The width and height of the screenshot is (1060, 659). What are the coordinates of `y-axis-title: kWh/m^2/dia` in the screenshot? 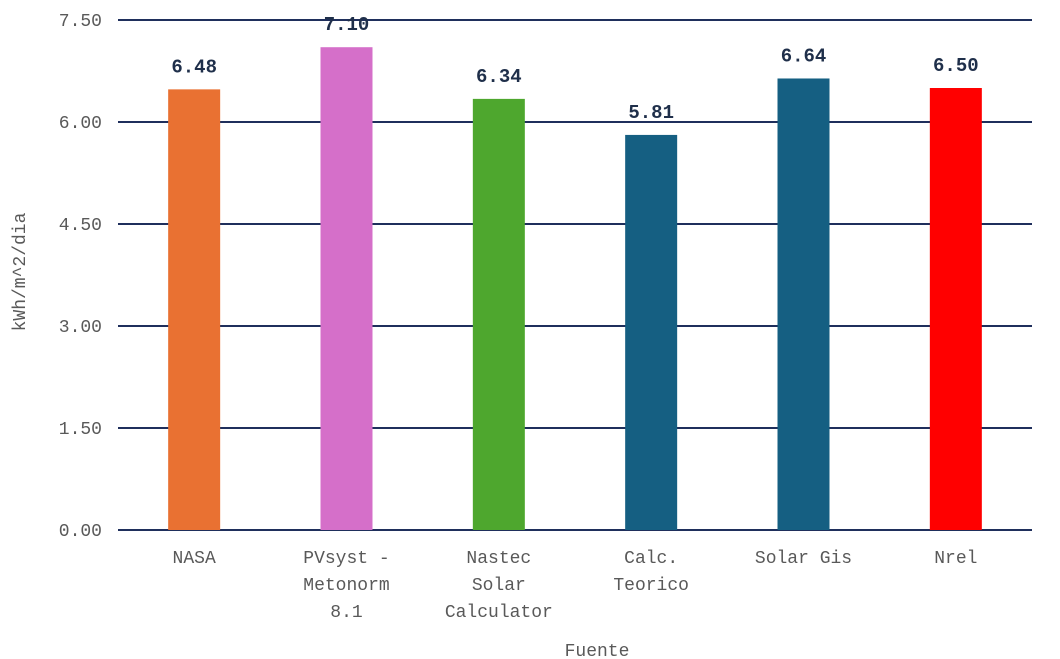 It's located at (21, 271).